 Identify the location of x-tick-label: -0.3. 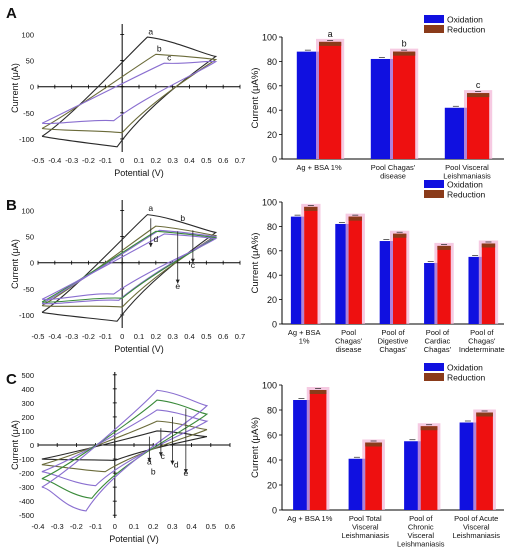
(57, 526).